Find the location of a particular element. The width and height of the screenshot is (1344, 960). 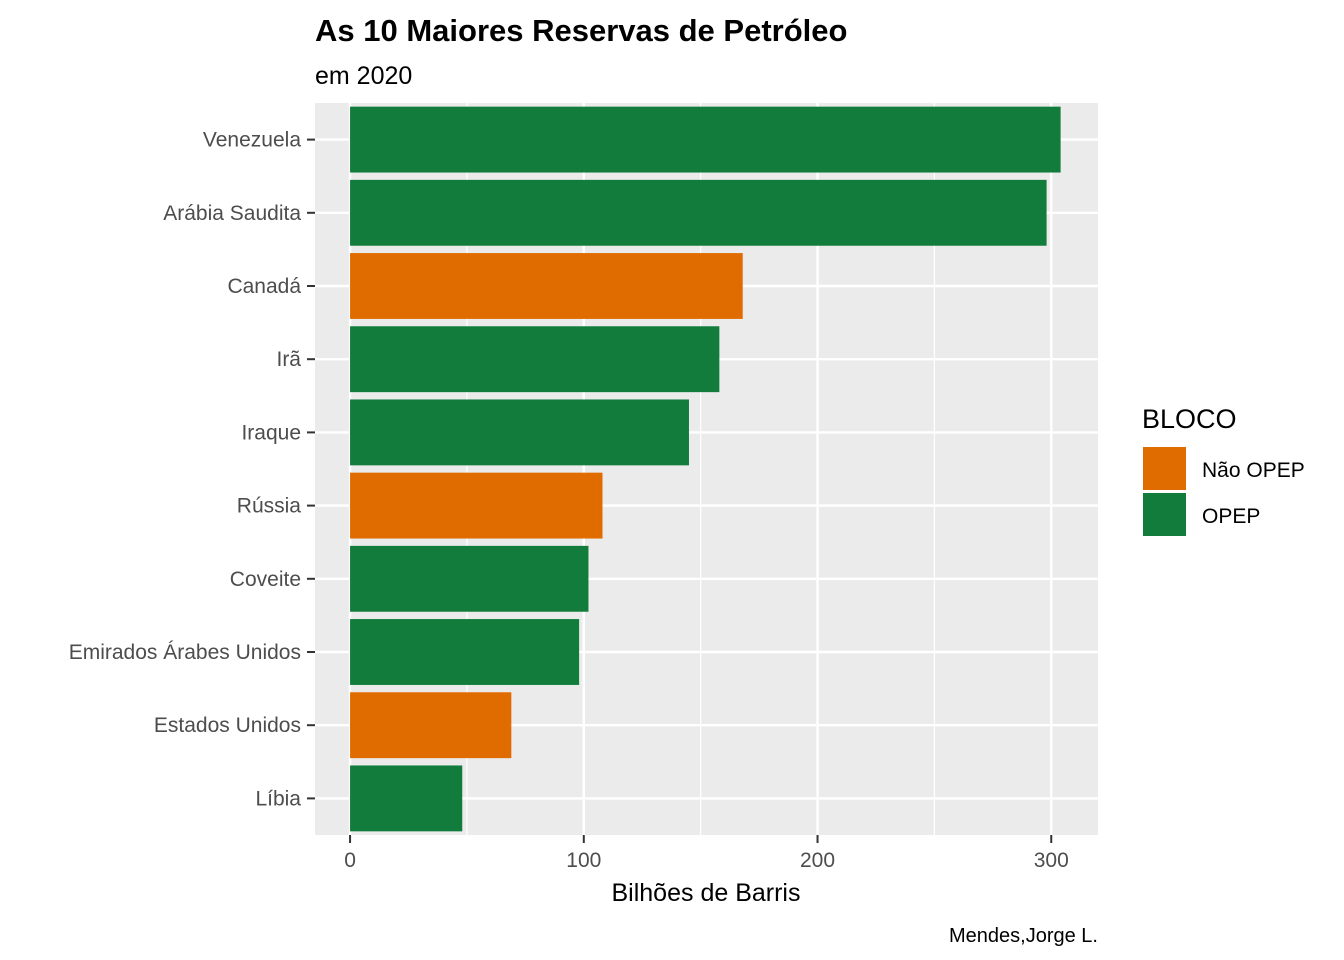

legend-label-nao-opep: Não OPEP is located at coordinates (1253, 470).